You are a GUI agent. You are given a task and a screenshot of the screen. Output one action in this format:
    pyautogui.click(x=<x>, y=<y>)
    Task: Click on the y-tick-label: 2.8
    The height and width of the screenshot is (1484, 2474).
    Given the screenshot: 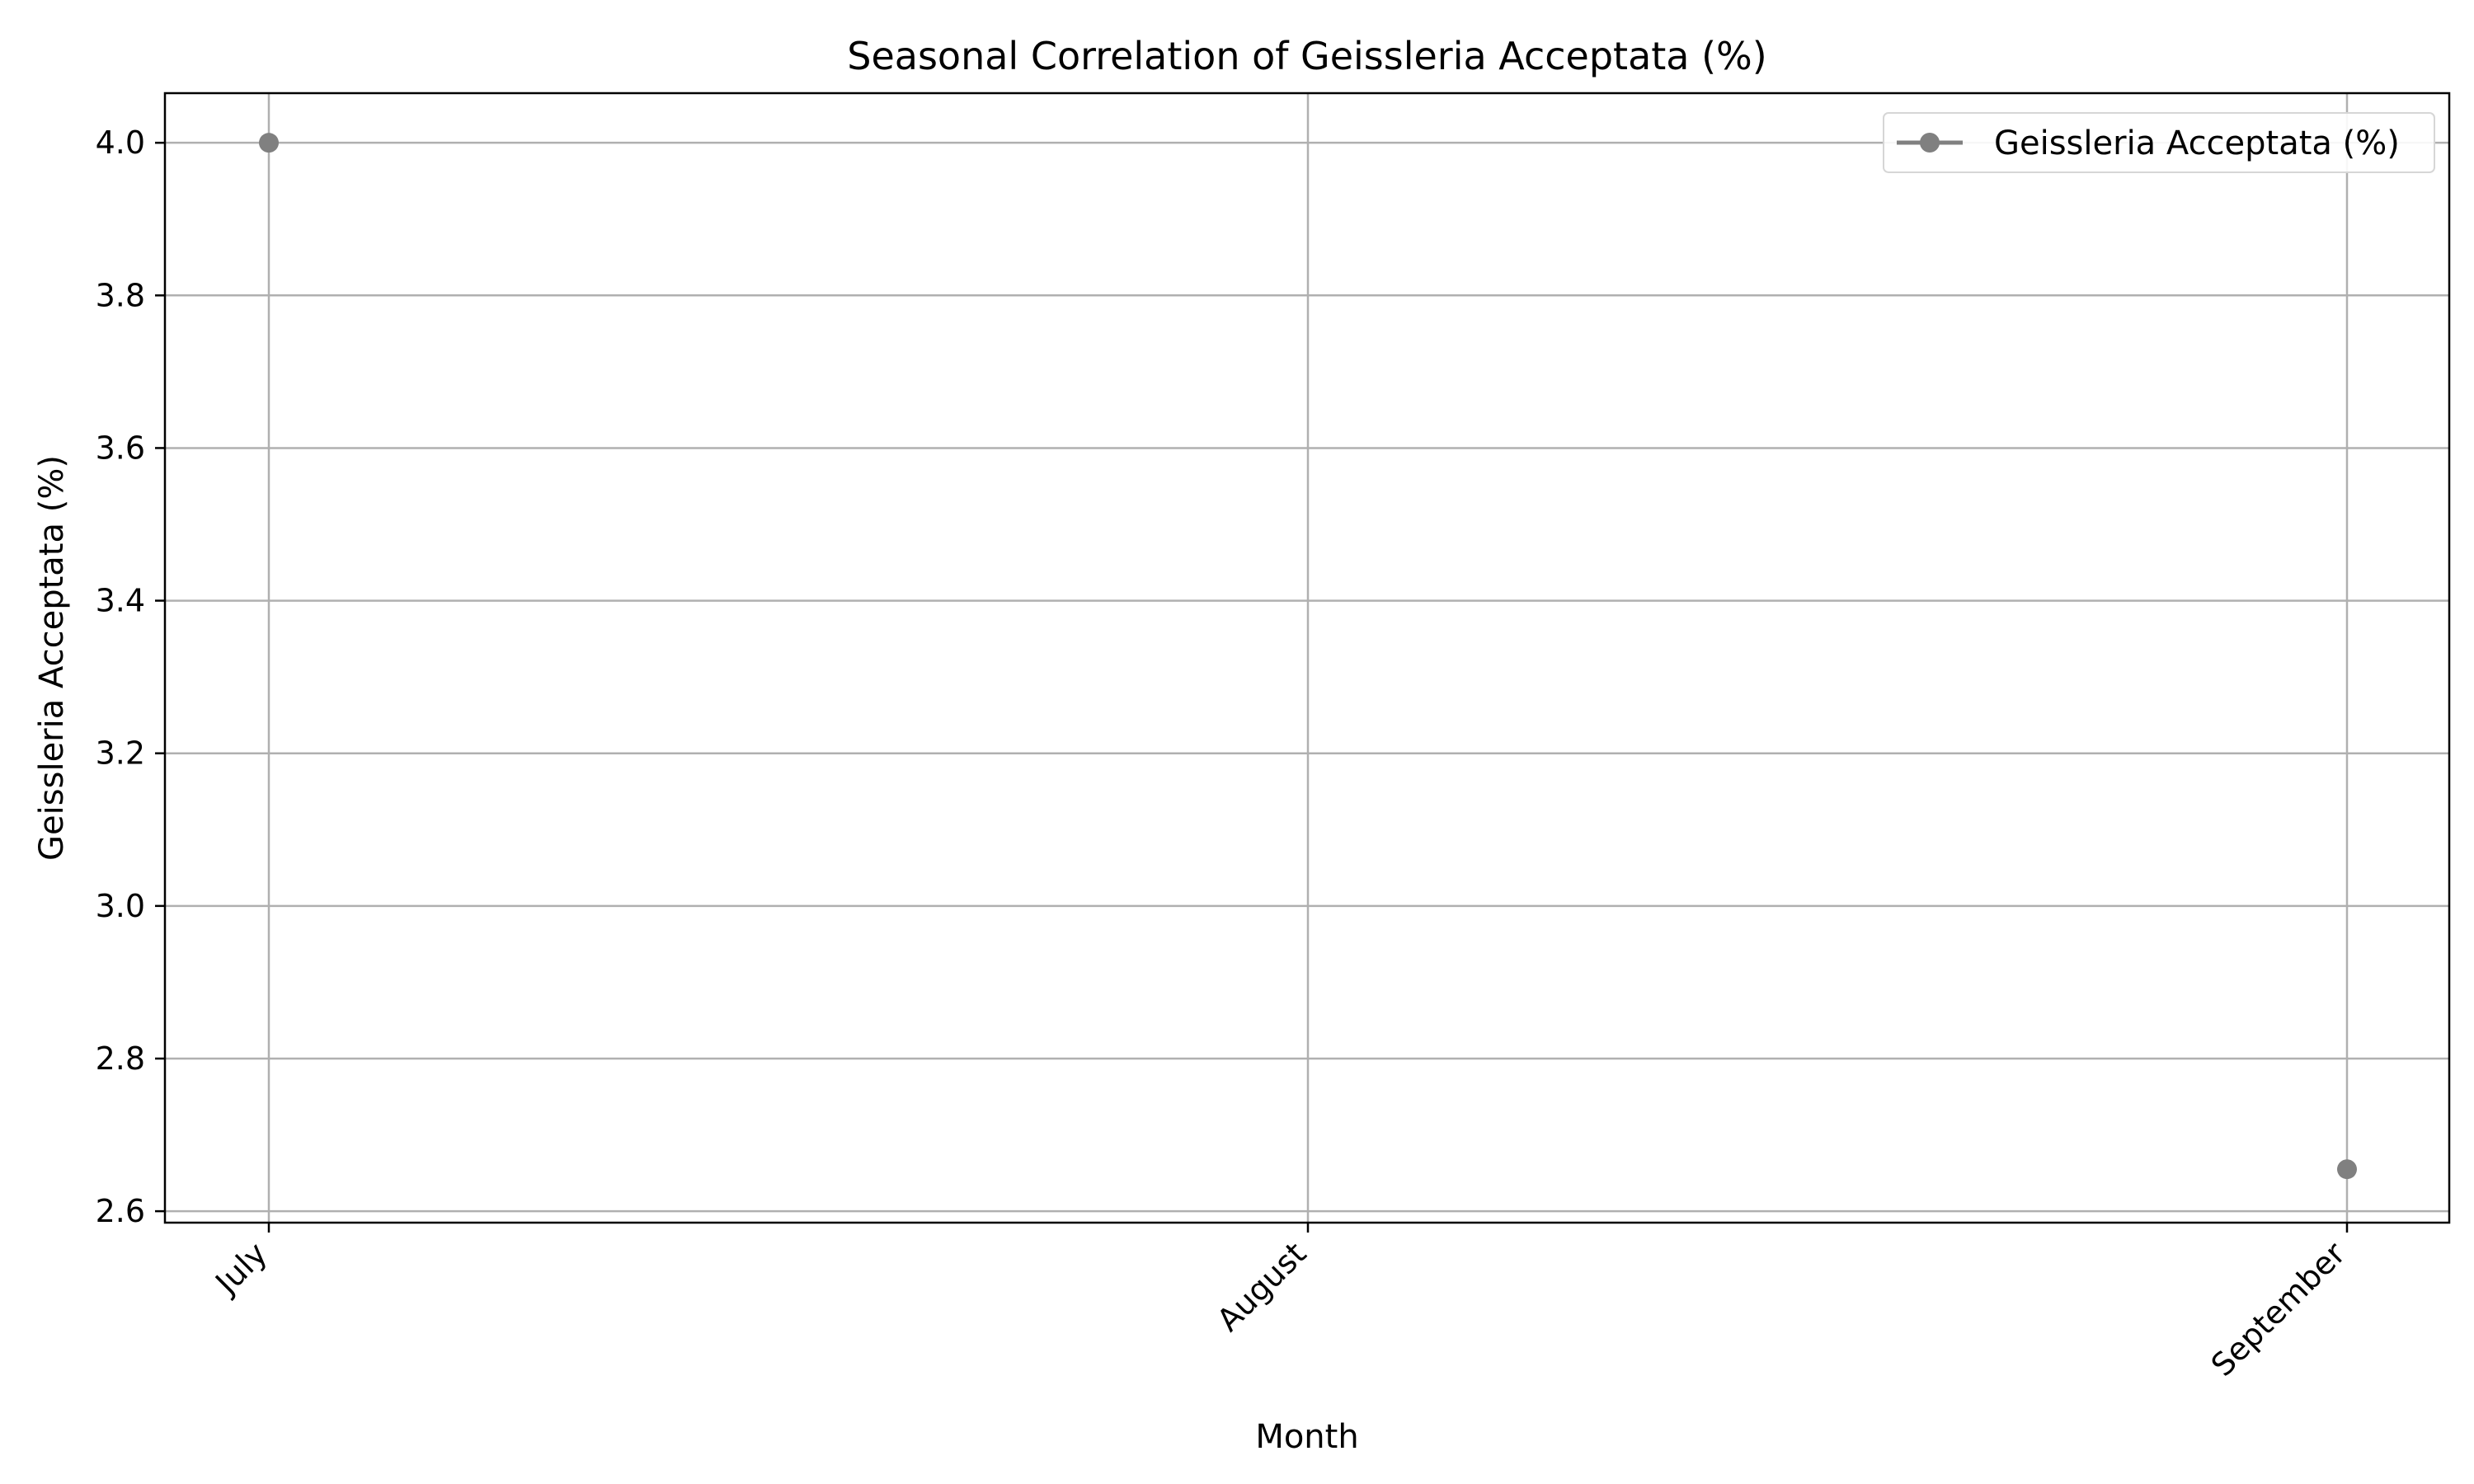 What is the action you would take?
    pyautogui.click(x=120, y=1058)
    